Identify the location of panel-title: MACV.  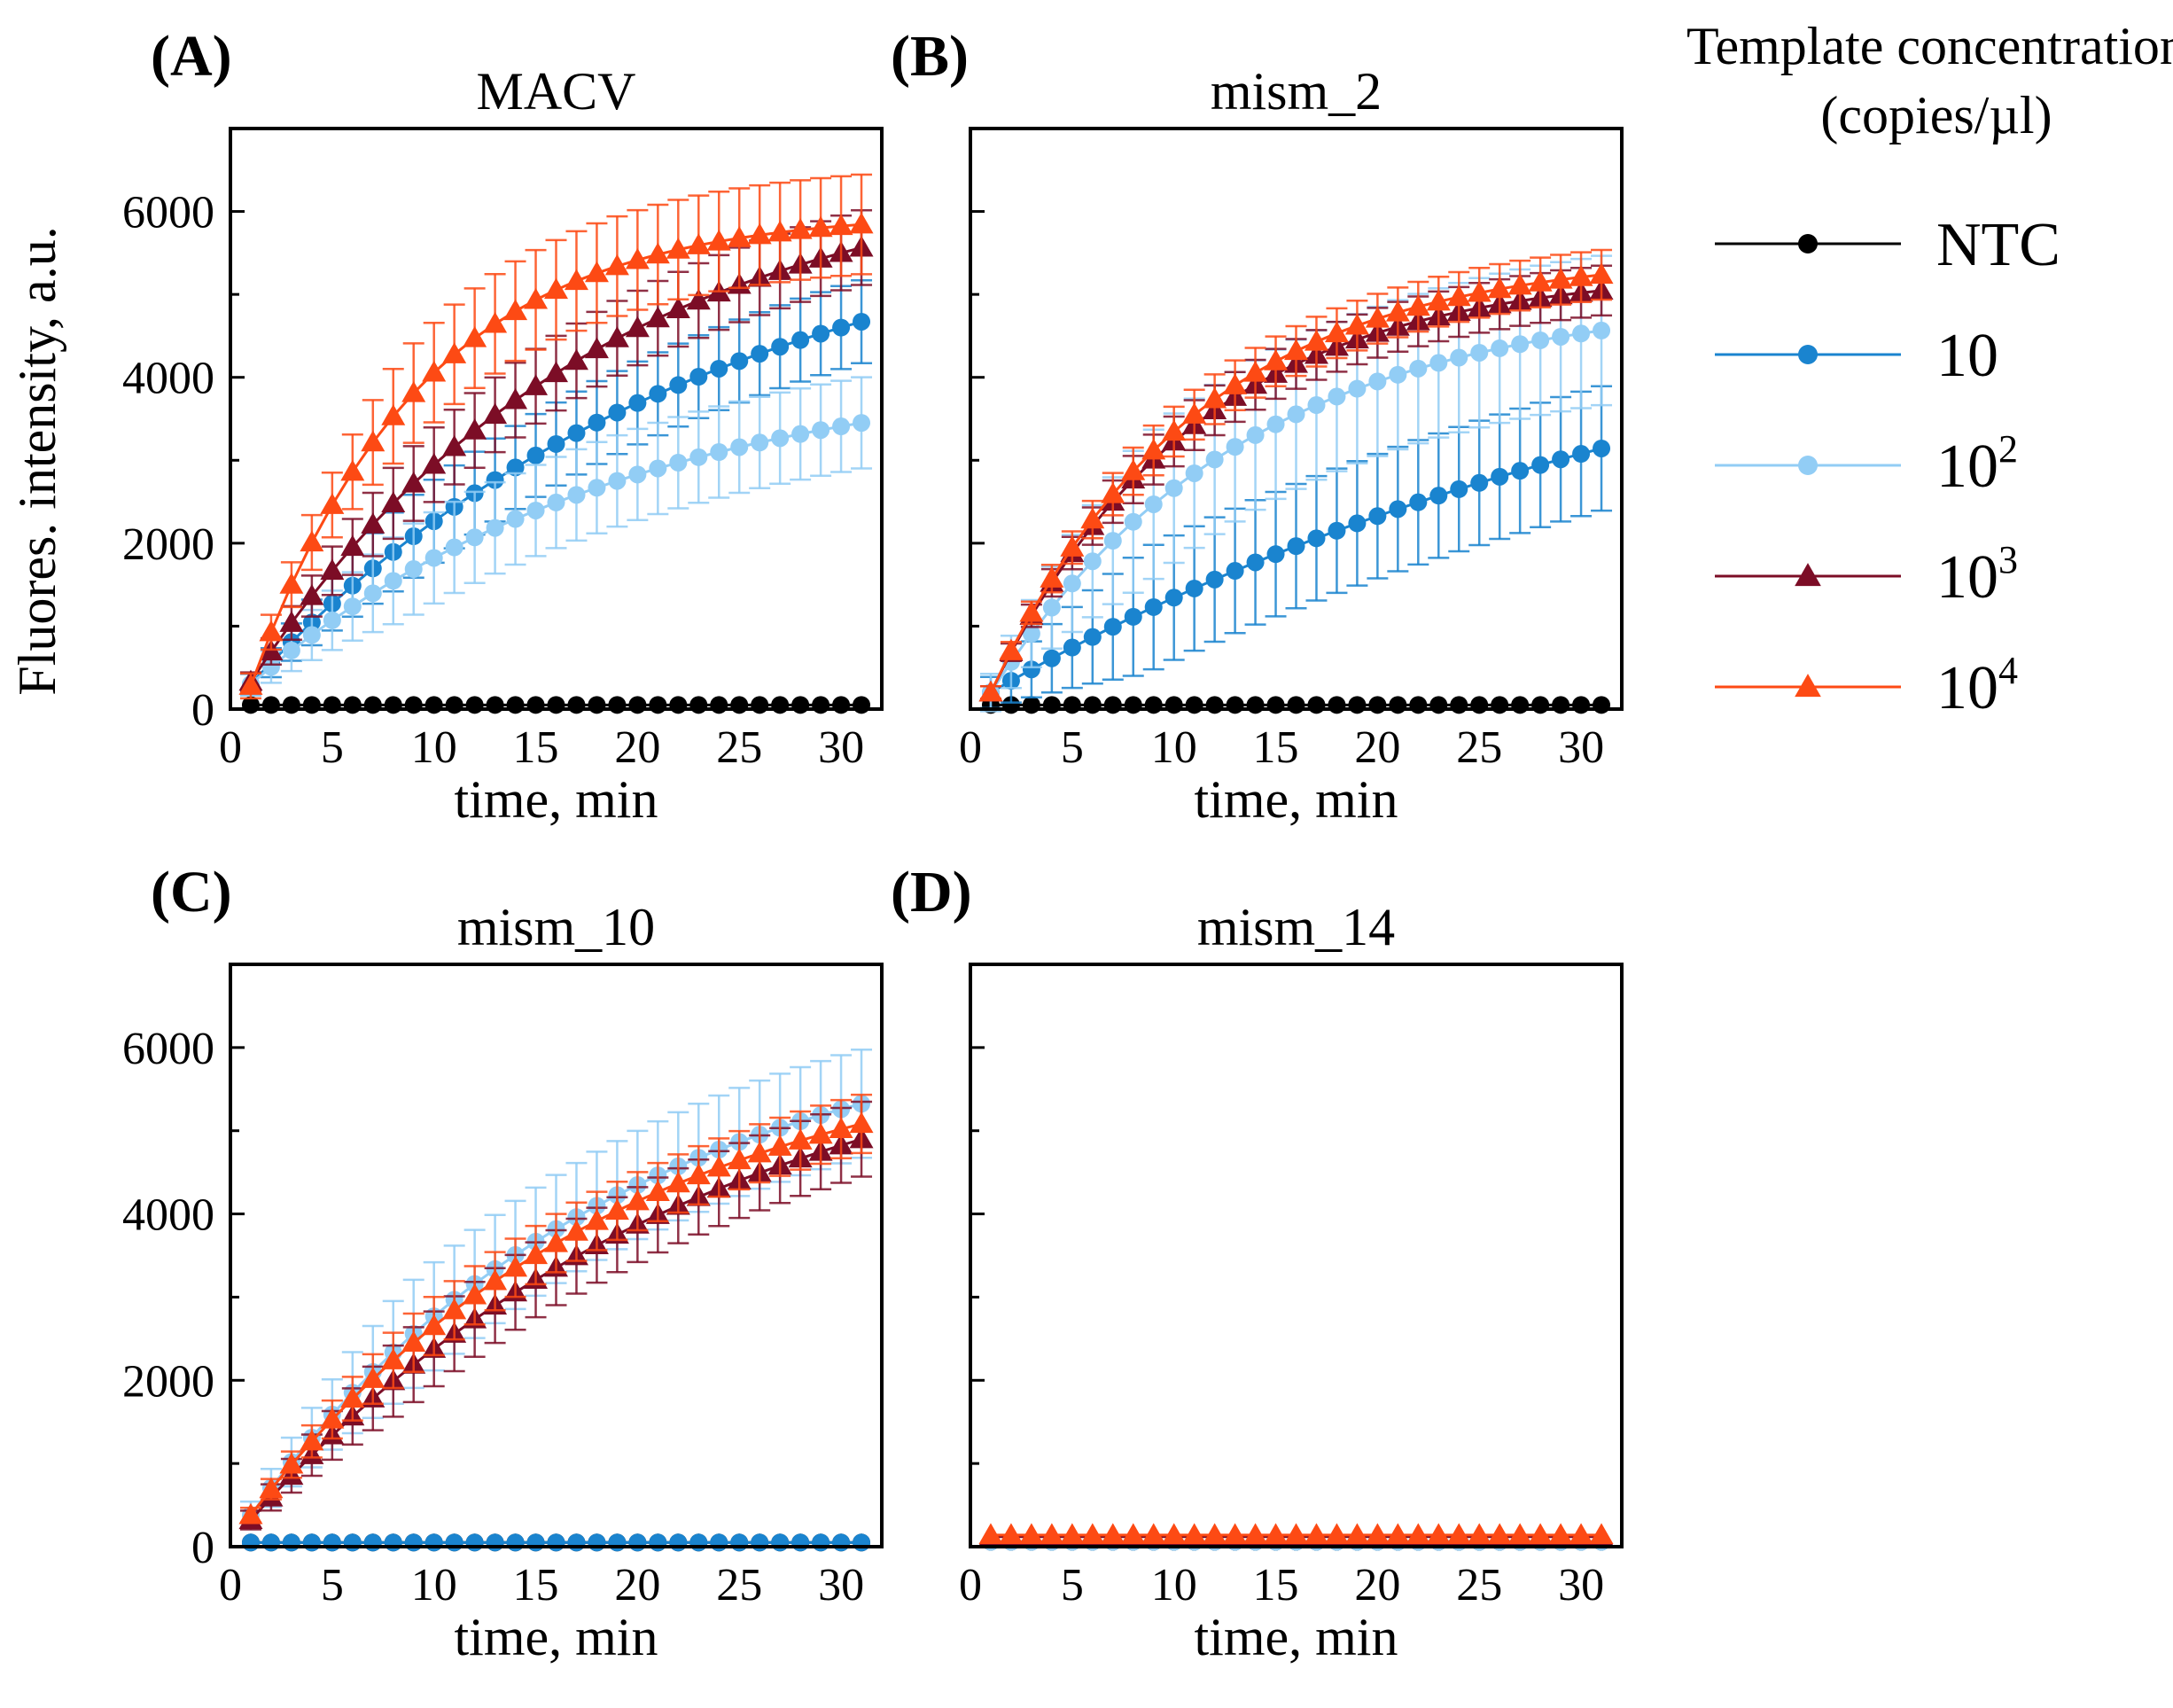
(556, 92).